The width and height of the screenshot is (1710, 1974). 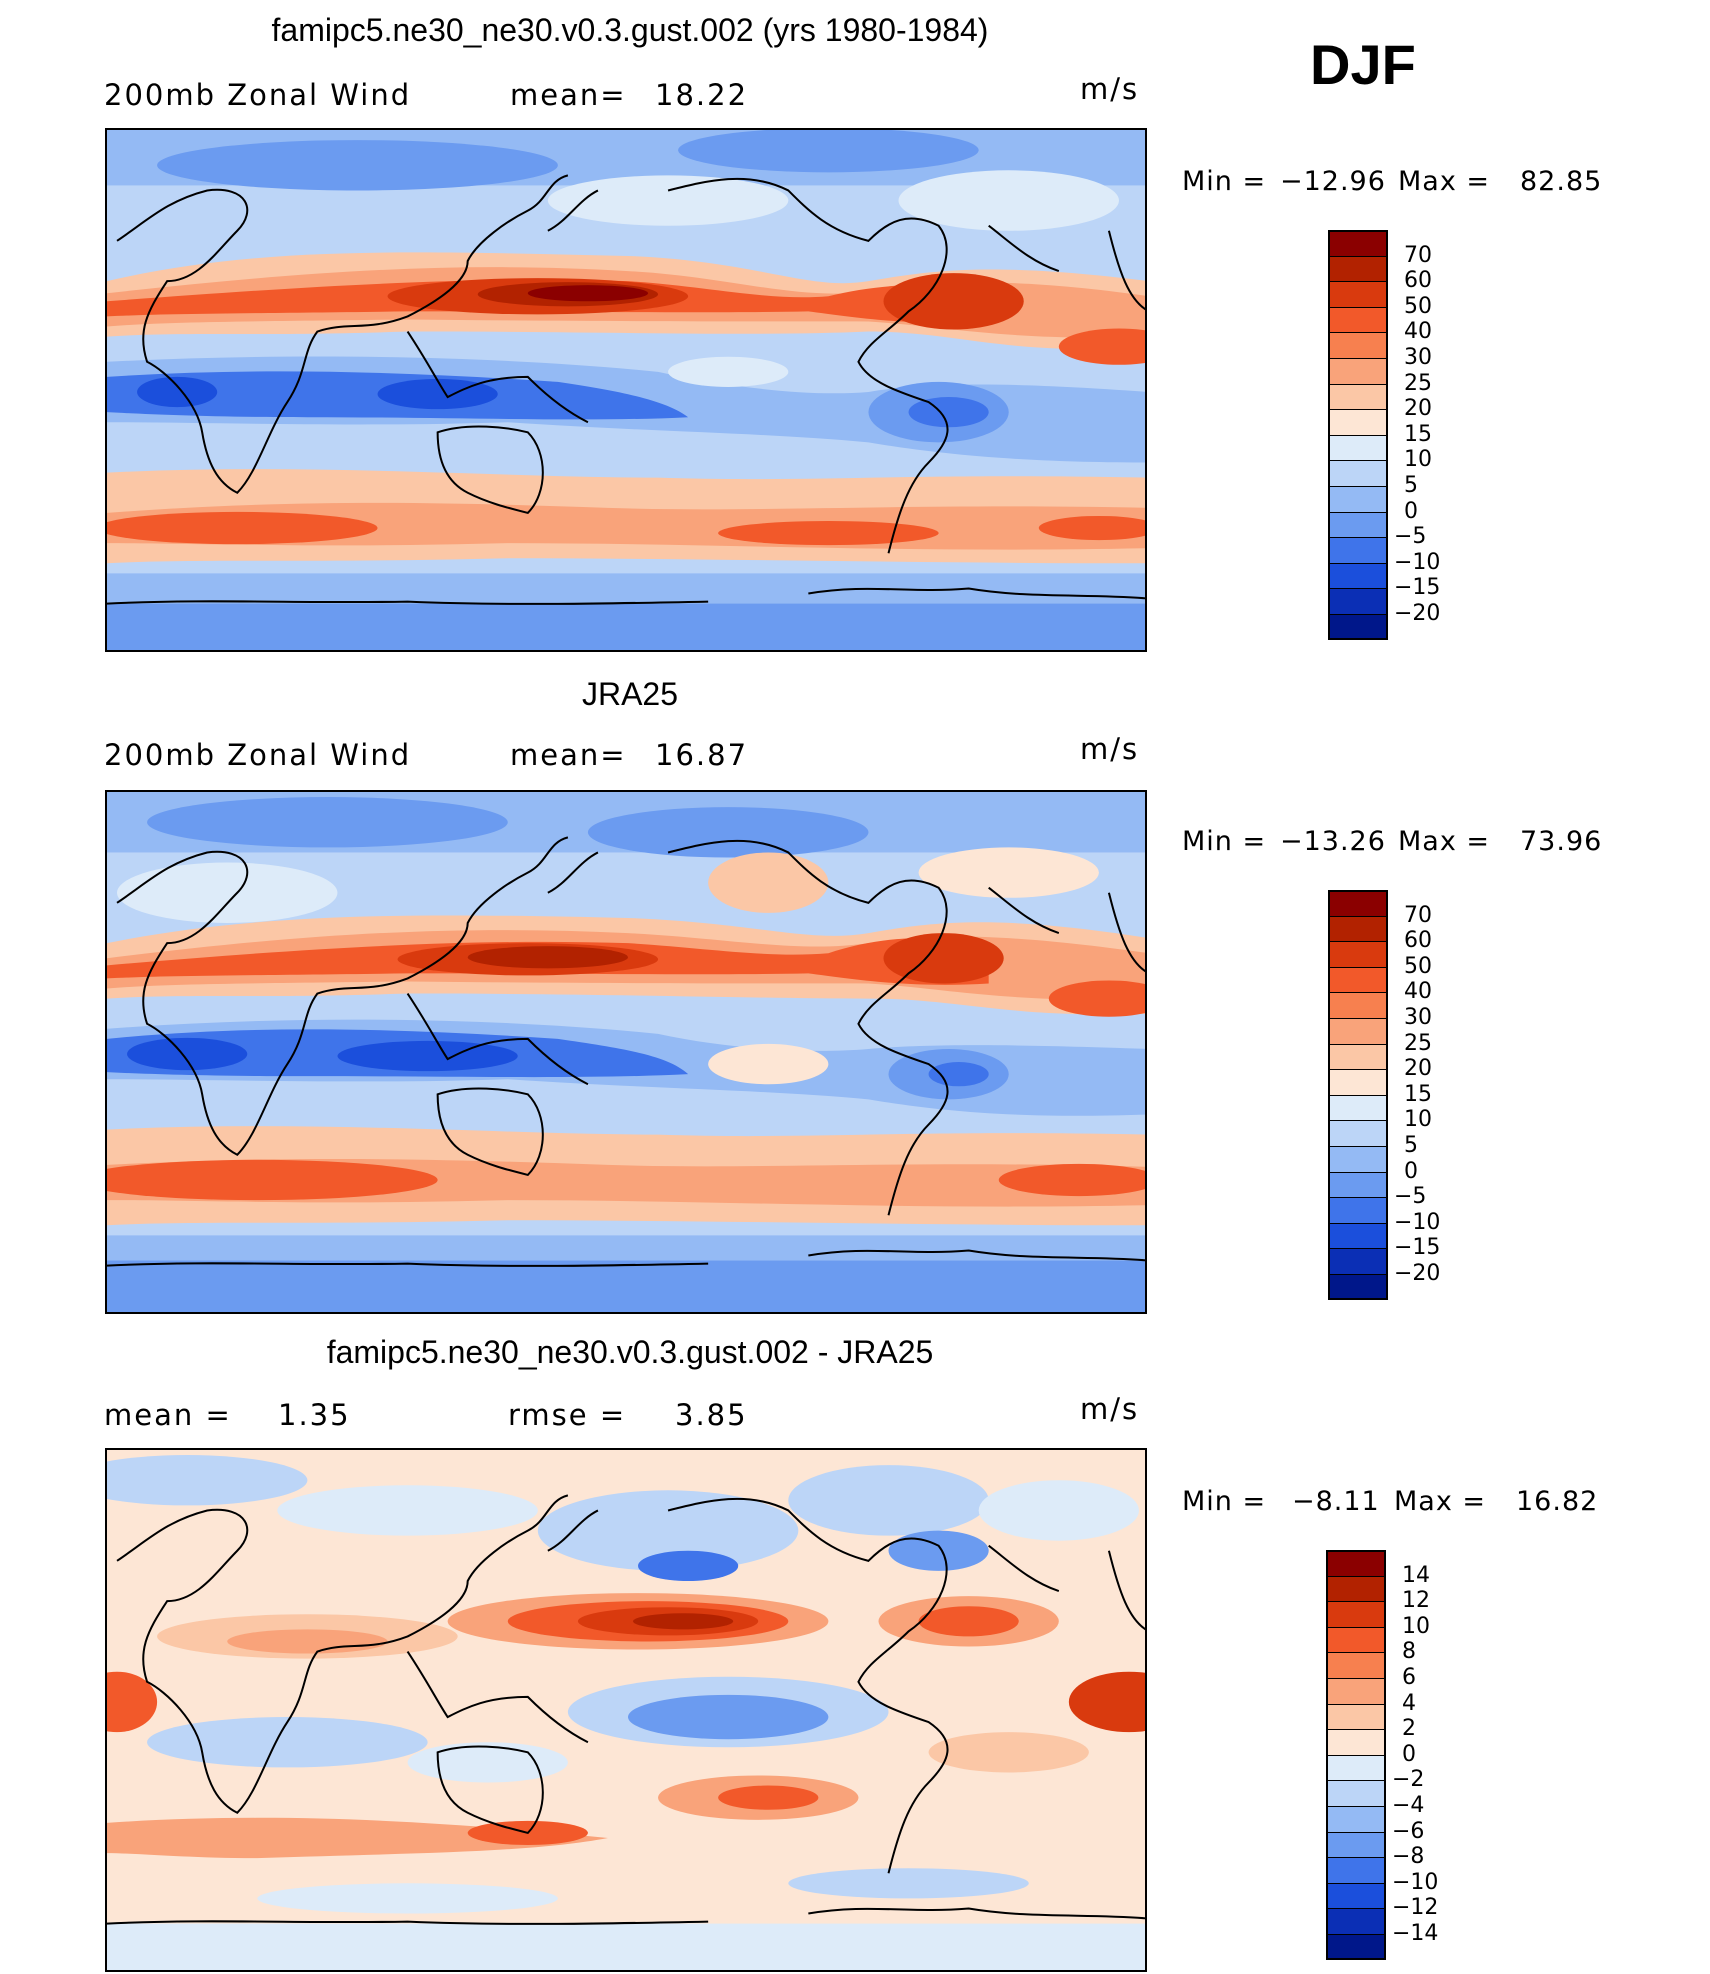 I want to click on colorbar-tick-label: −2, so click(x=1408, y=1780).